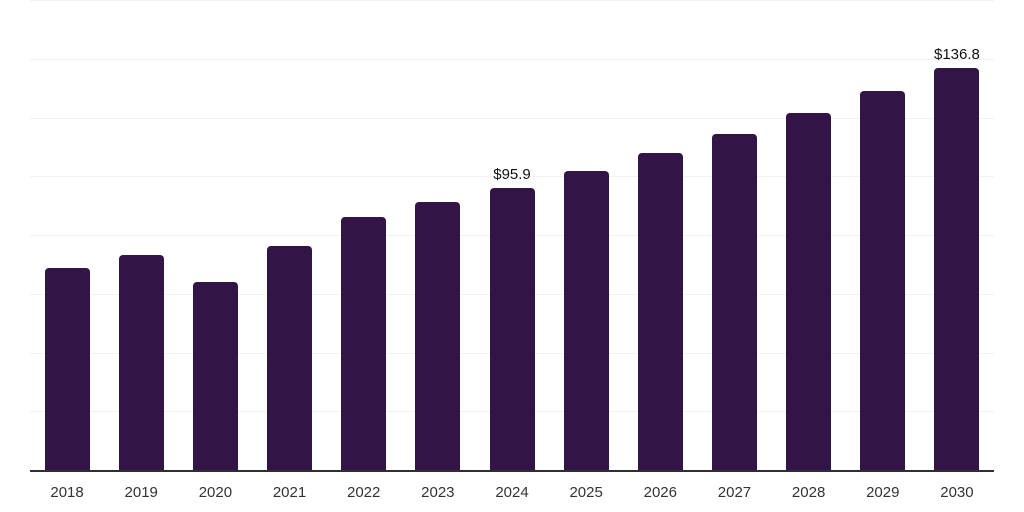 This screenshot has height=512, width=1024. I want to click on bar-2021, so click(290, 357).